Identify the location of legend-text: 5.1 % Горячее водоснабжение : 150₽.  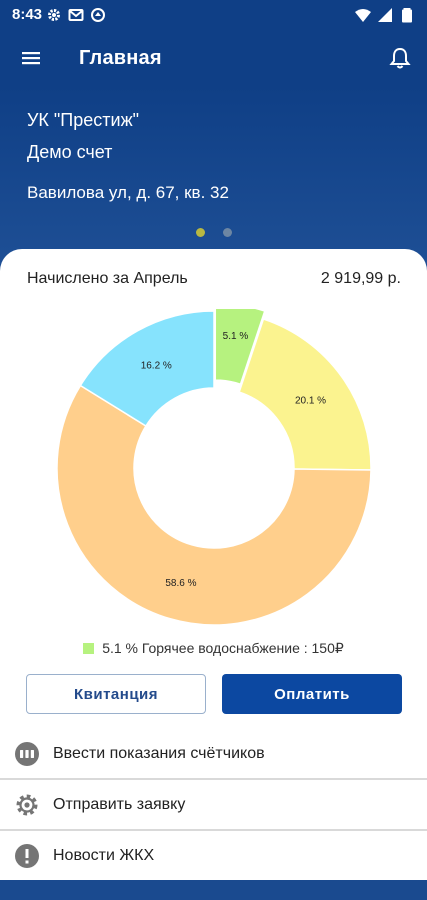
(223, 648).